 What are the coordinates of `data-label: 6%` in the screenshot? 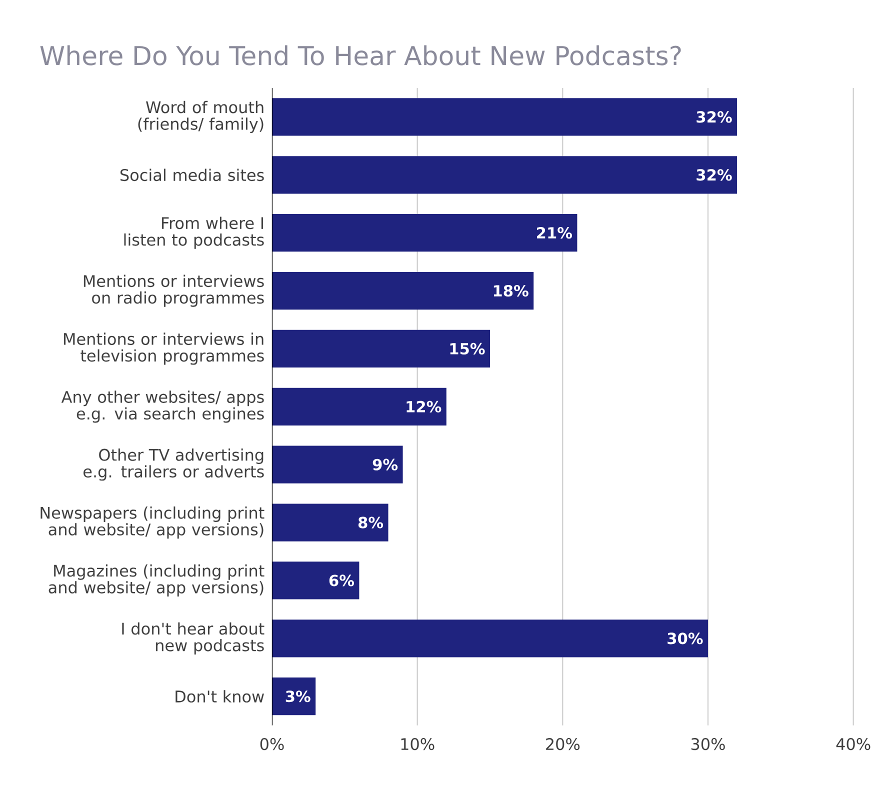 It's located at (341, 580).